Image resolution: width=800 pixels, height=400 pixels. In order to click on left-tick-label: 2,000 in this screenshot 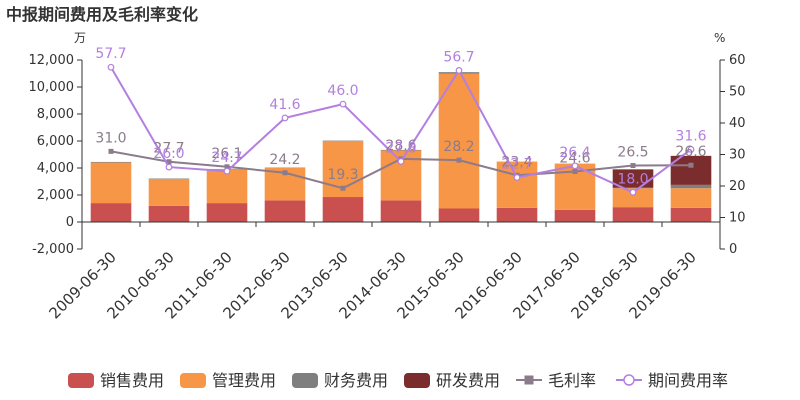, I will do `click(55, 195)`.